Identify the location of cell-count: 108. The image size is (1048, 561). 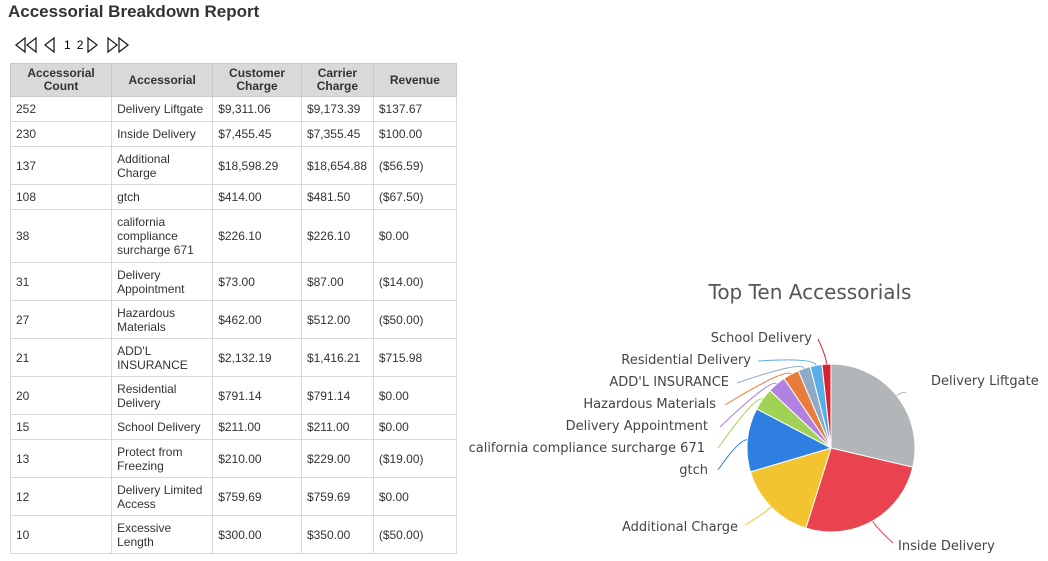
(61, 197).